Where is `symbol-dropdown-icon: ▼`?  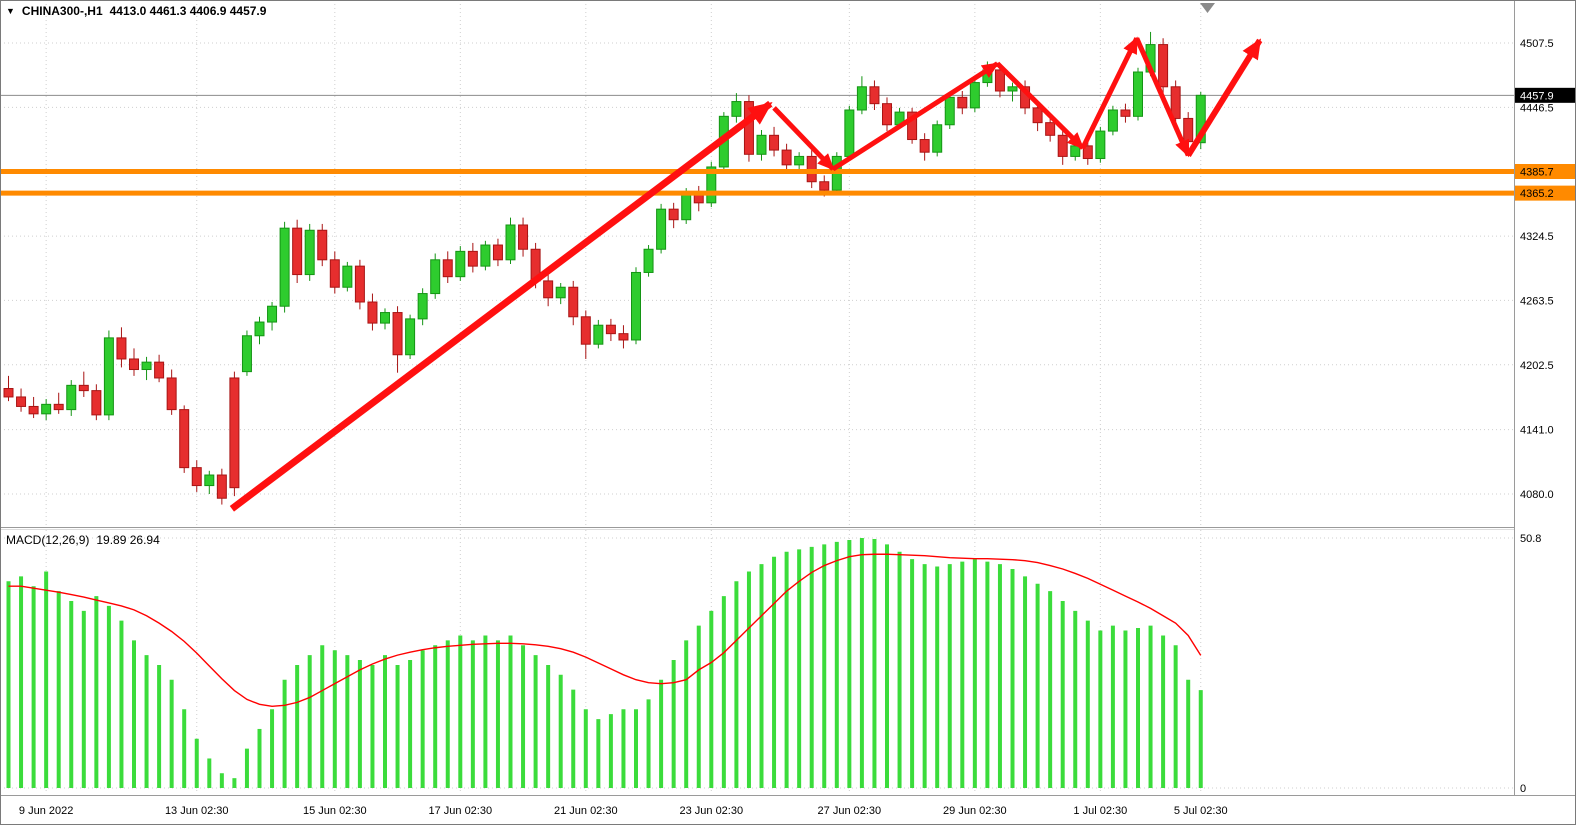 symbol-dropdown-icon: ▼ is located at coordinates (10, 10).